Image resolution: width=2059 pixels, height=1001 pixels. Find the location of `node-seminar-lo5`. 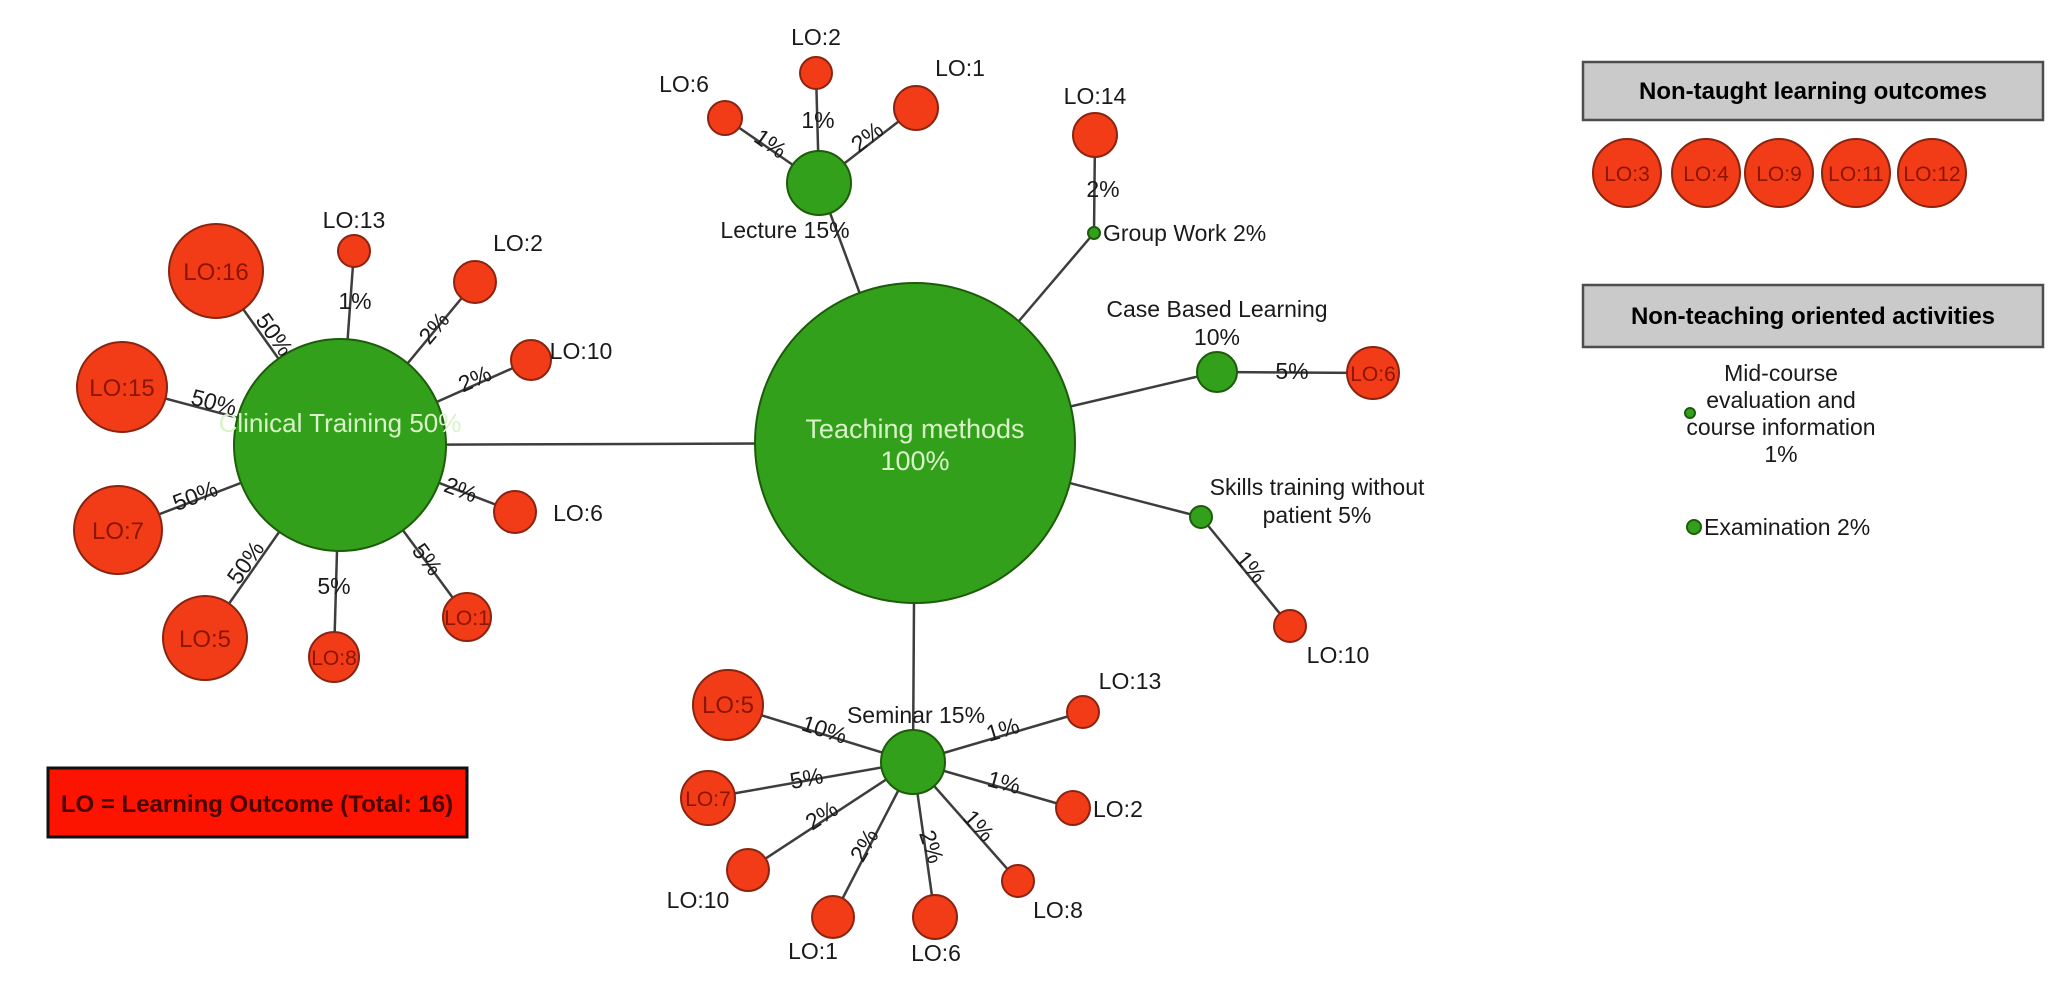

node-seminar-lo5 is located at coordinates (728, 705).